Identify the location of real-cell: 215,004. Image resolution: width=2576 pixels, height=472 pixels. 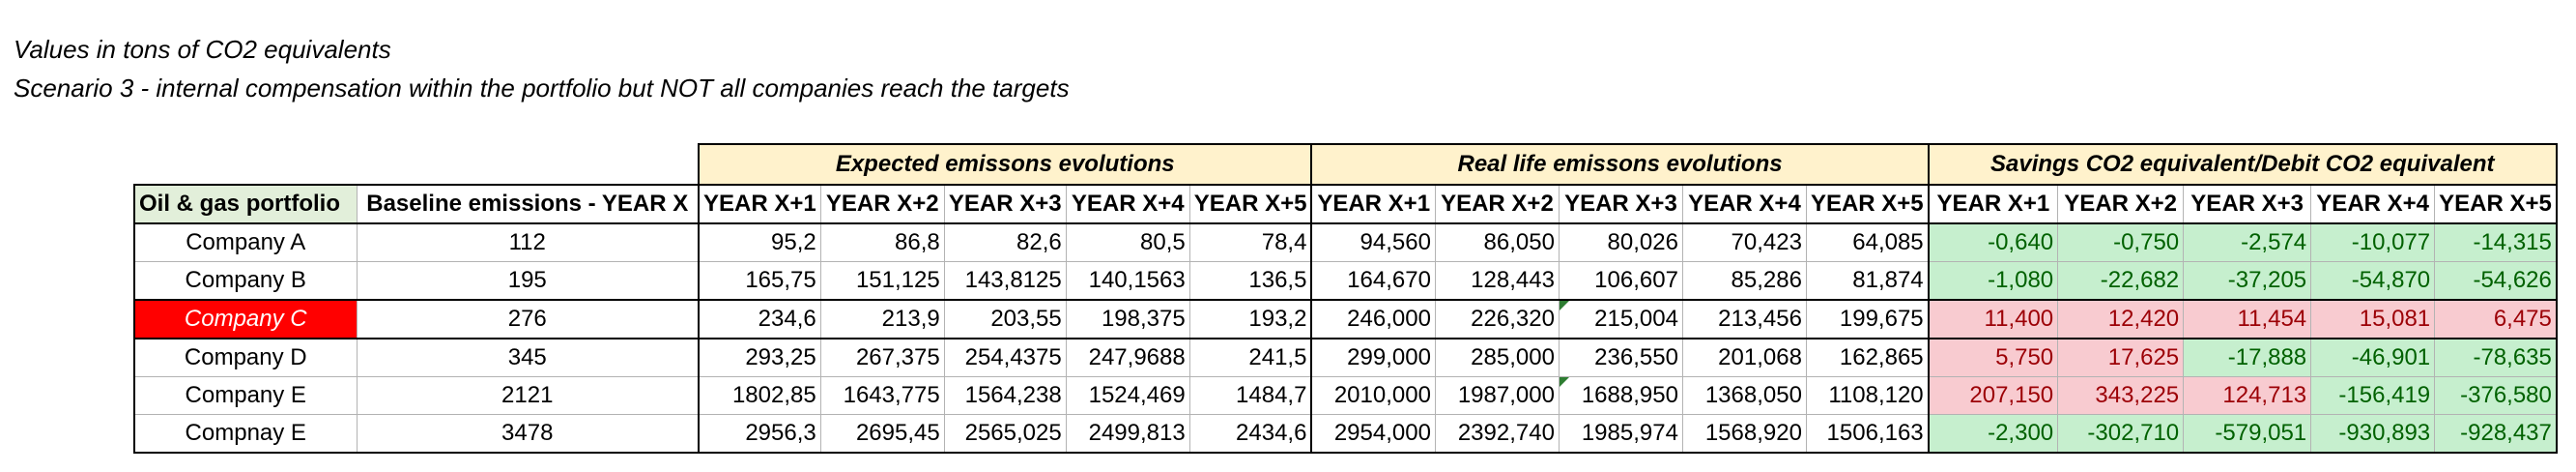
(1621, 319).